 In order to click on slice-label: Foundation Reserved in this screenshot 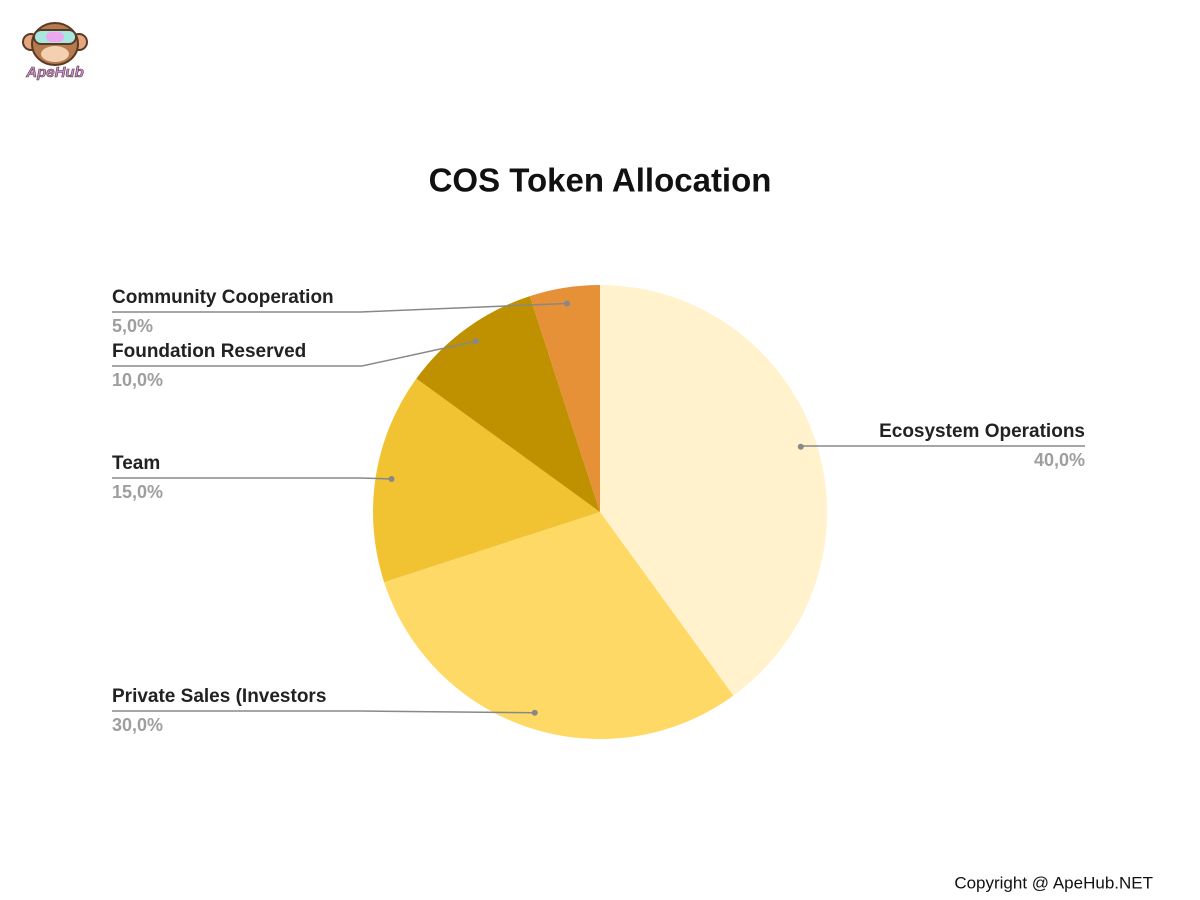, I will do `click(209, 351)`.